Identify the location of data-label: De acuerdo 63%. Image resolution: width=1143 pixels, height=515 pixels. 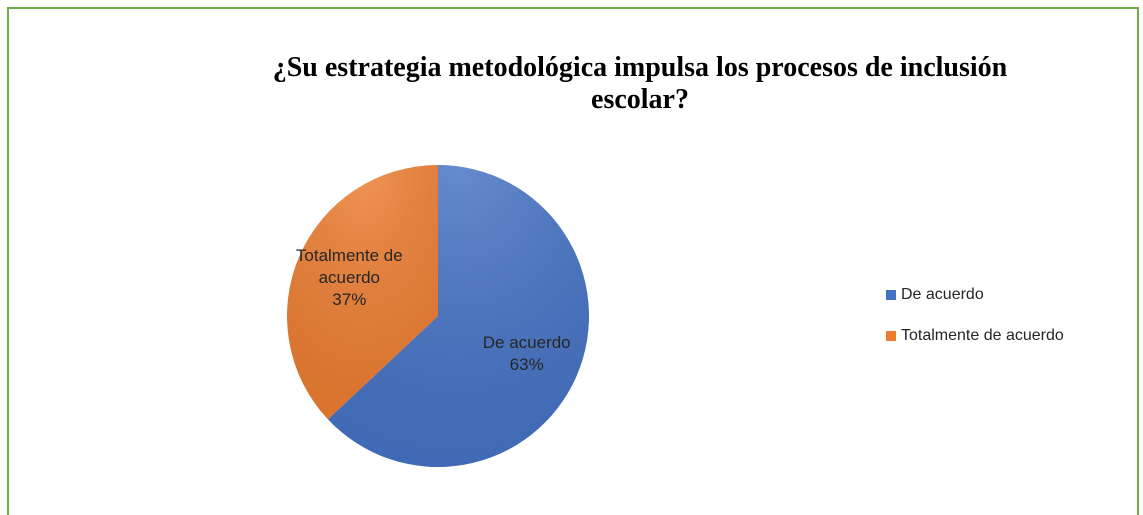
(527, 354).